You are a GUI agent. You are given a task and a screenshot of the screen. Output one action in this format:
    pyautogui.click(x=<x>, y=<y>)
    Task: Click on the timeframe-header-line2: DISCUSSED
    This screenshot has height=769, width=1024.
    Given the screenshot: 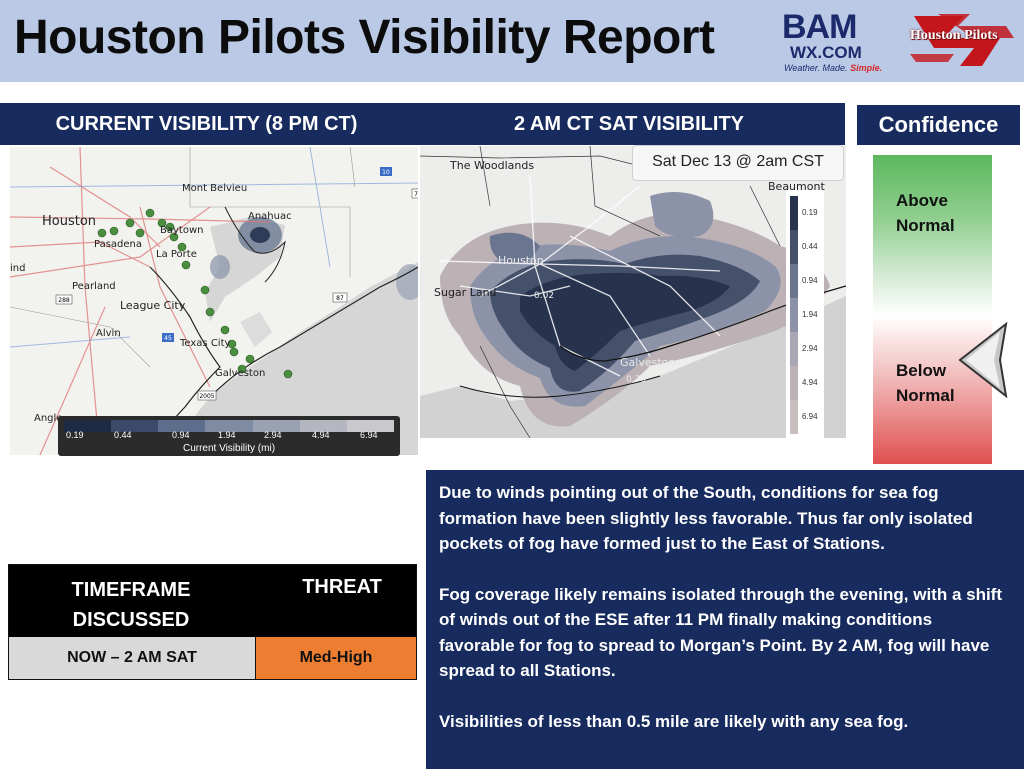 What is the action you would take?
    pyautogui.click(x=131, y=620)
    